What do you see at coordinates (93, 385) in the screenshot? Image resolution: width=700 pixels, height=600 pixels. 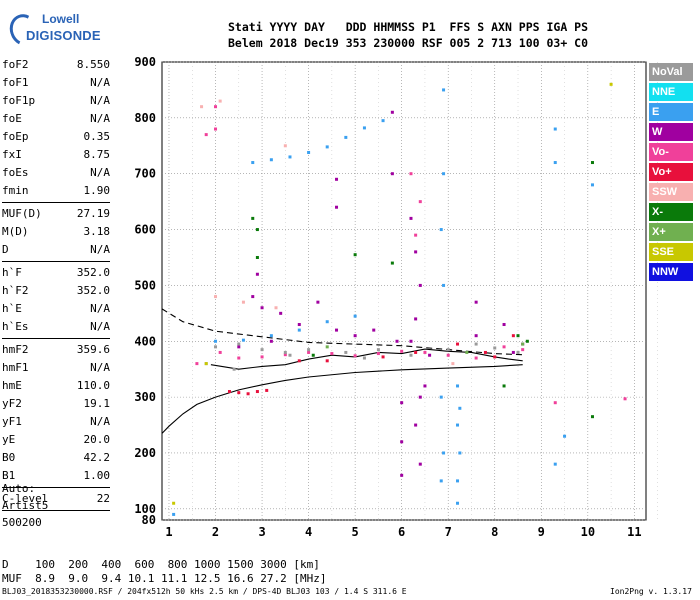 I see `param-value: 110.0` at bounding box center [93, 385].